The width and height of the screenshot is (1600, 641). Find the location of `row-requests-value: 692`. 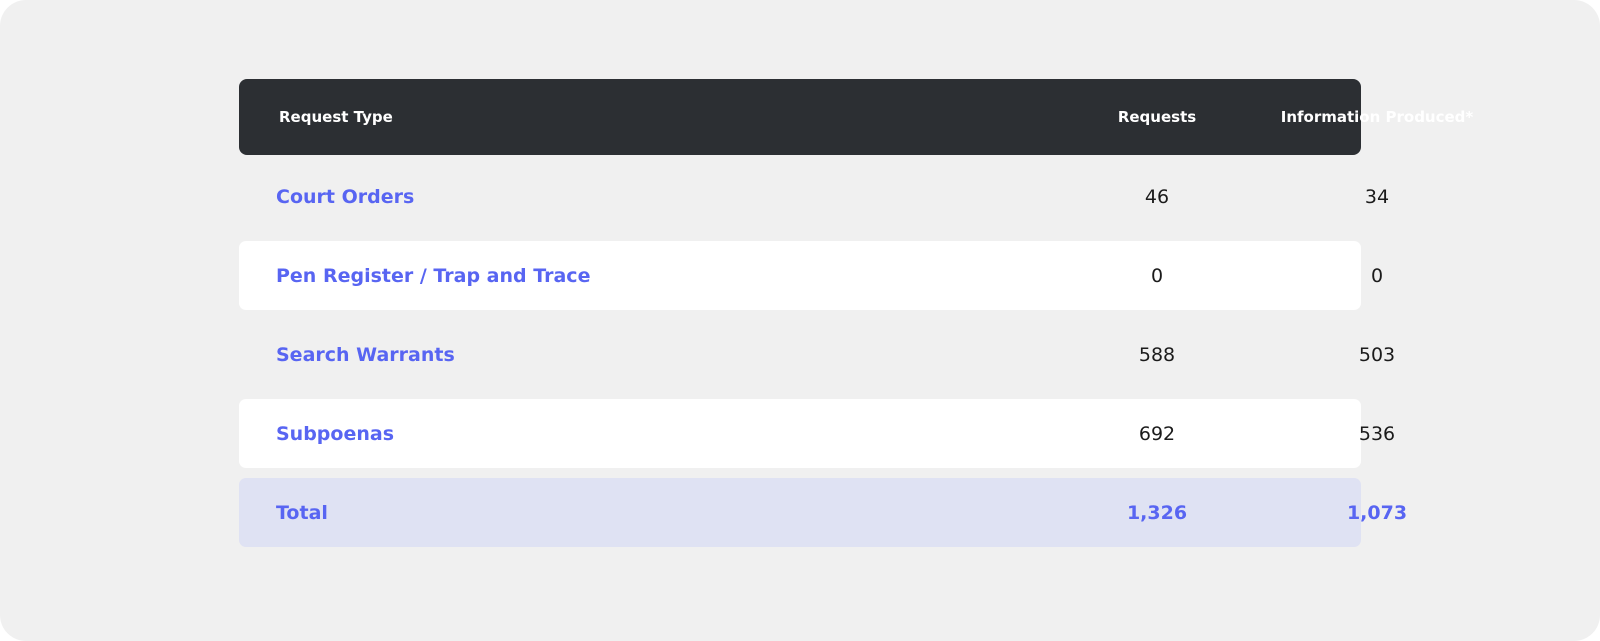

row-requests-value: 692 is located at coordinates (1157, 433).